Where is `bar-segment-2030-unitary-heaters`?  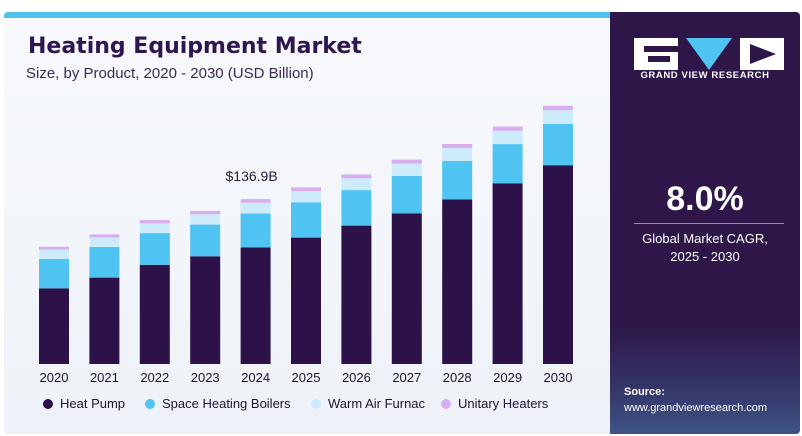 bar-segment-2030-unitary-heaters is located at coordinates (558, 108).